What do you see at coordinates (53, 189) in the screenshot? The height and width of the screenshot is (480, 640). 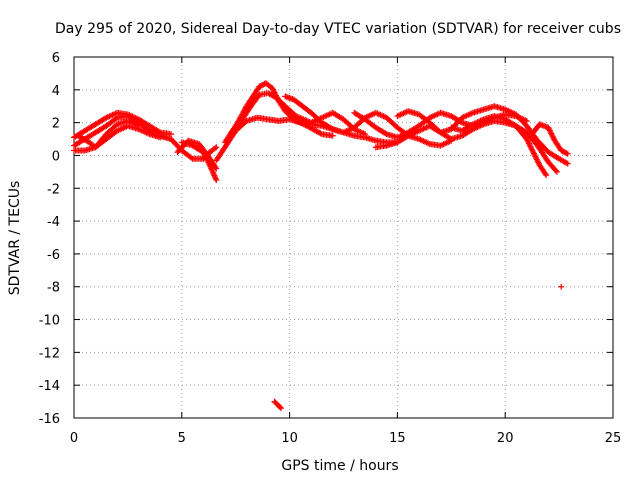 I see `y-tick-label: -2` at bounding box center [53, 189].